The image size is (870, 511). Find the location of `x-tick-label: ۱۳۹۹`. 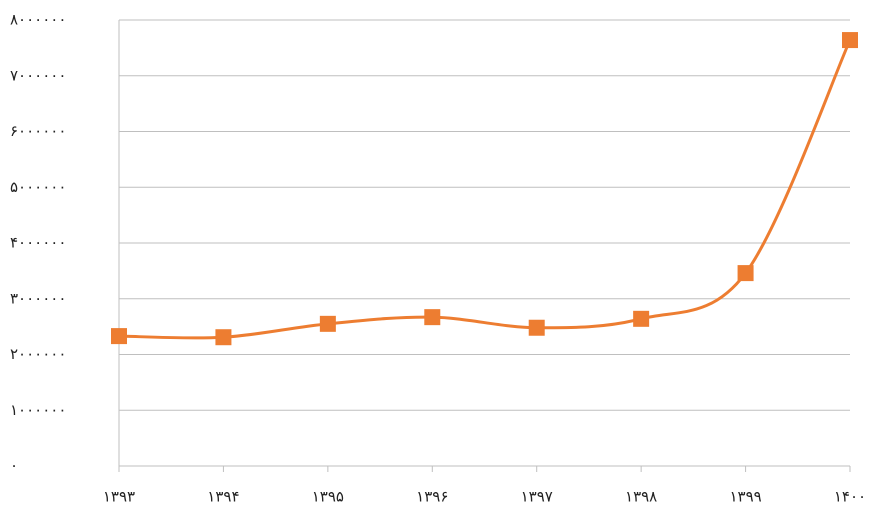

x-tick-label: ۱۳۹۹ is located at coordinates (745, 497).